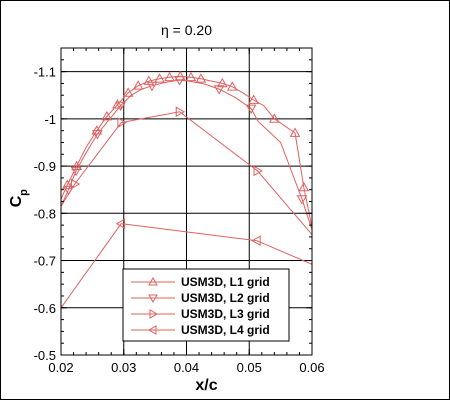 The image size is (450, 400). Describe the element at coordinates (123, 367) in the screenshot. I see `x-tick-label: 0.03` at that location.